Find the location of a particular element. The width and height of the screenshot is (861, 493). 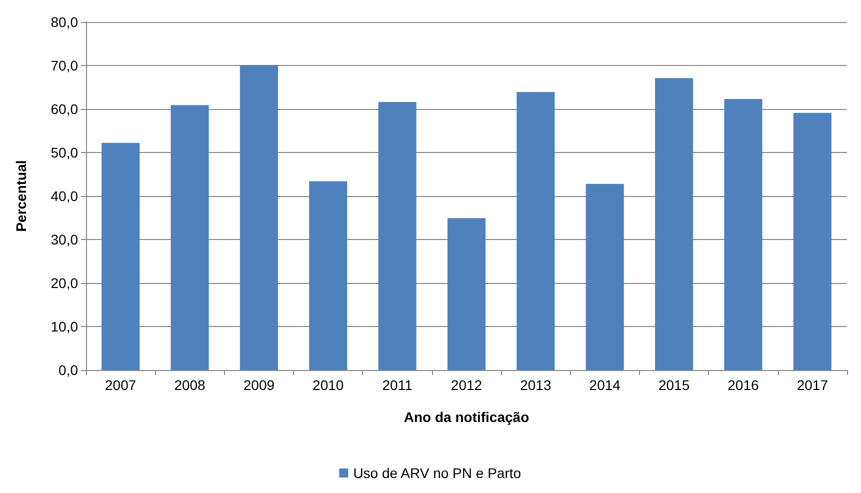

legend-label: Uso de ARV no PN e Parto is located at coordinates (437, 473).